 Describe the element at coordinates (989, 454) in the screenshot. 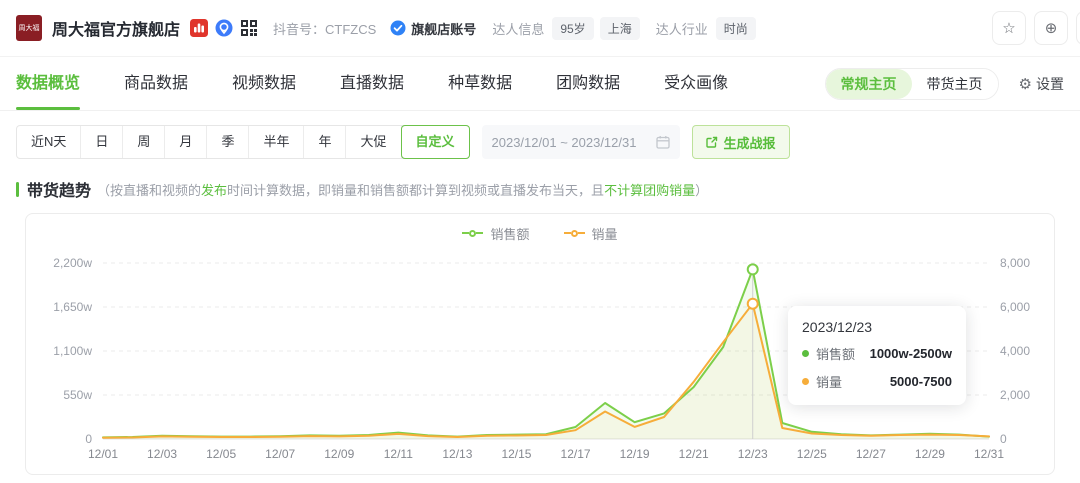

I see `x-axis-tick: 12/31` at that location.